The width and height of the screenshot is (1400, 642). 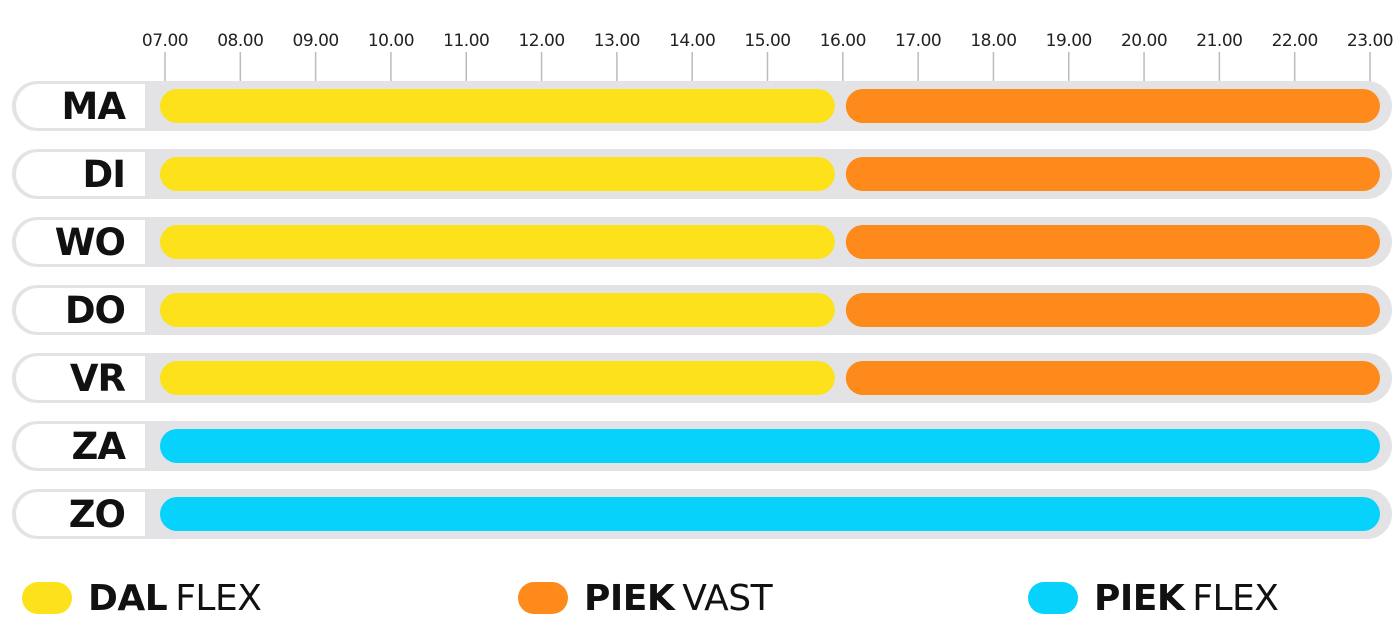 I want to click on legend-item-dal-flex: DAL FLEX, so click(x=142, y=598).